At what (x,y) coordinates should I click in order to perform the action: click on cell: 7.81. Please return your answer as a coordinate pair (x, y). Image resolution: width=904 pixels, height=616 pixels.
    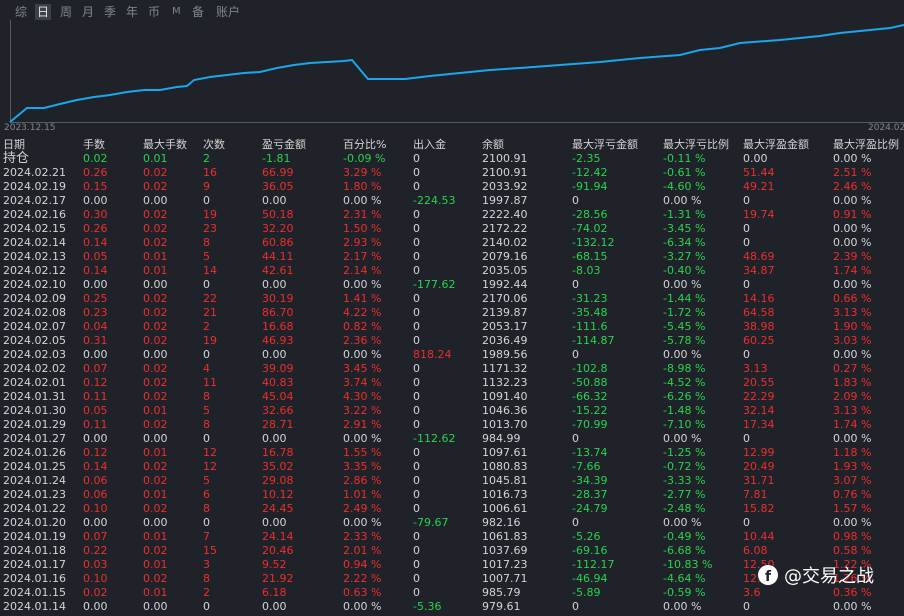
    Looking at the image, I should click on (755, 494).